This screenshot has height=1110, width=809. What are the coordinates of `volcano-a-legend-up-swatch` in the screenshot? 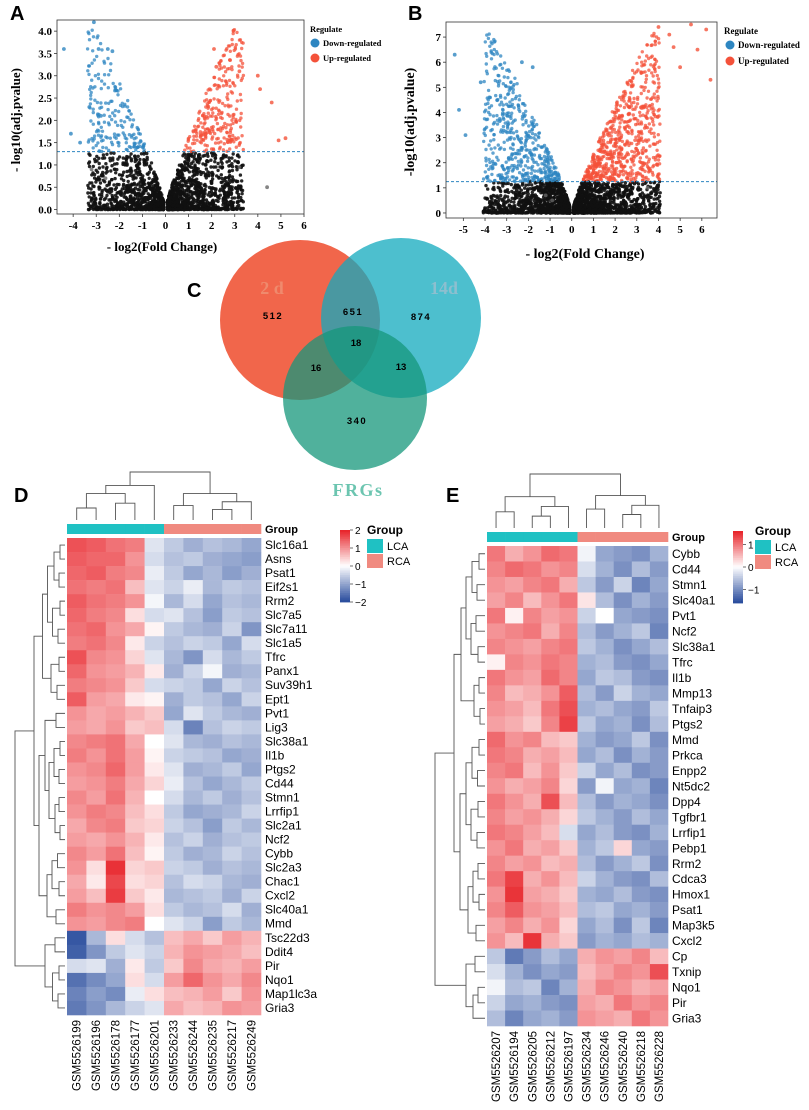 It's located at (315, 58).